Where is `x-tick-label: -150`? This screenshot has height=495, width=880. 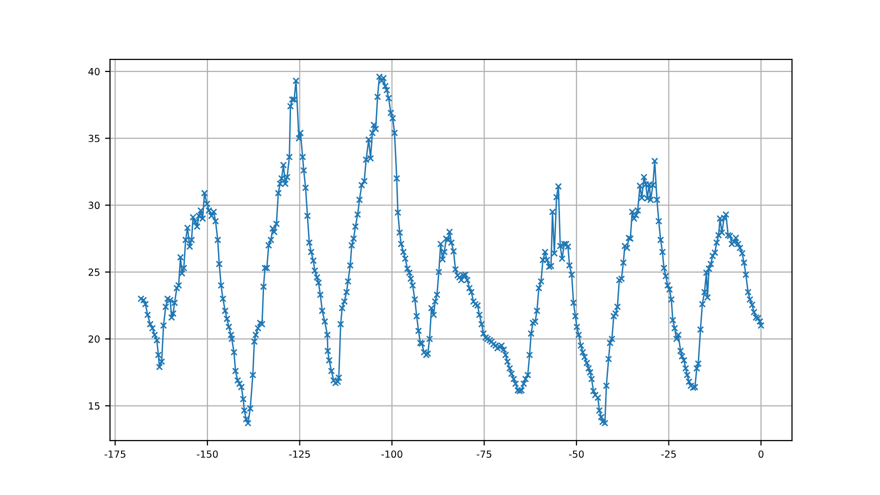
x-tick-label: -150 is located at coordinates (207, 454).